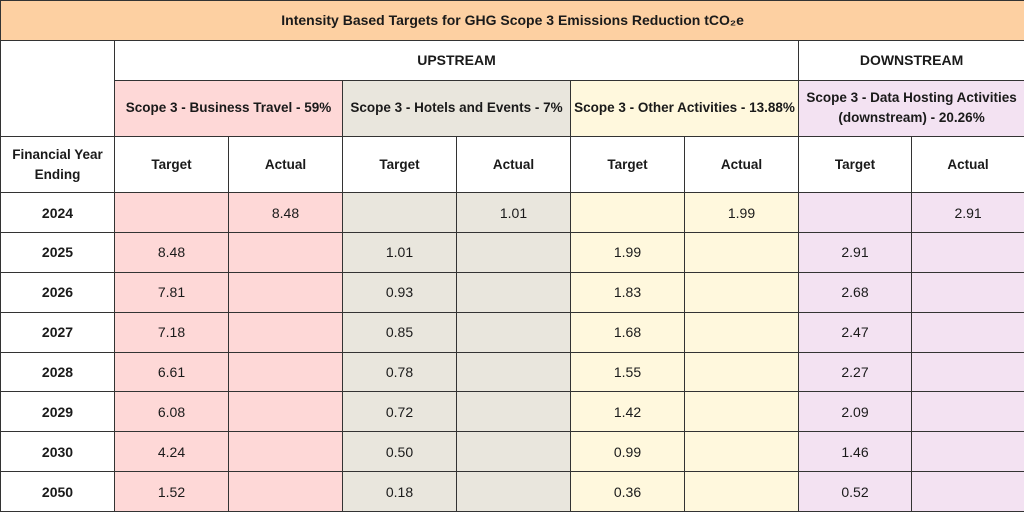 This screenshot has width=1024, height=512. What do you see at coordinates (967, 212) in the screenshot?
I see `data-hosting-actual-cell: 2.91` at bounding box center [967, 212].